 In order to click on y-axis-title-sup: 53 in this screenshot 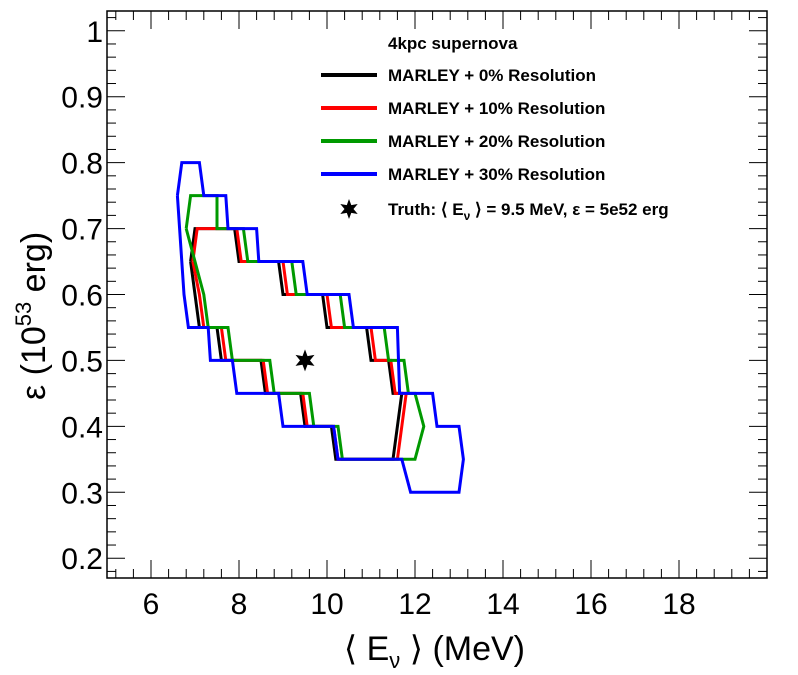, I will do `click(23, 314)`.